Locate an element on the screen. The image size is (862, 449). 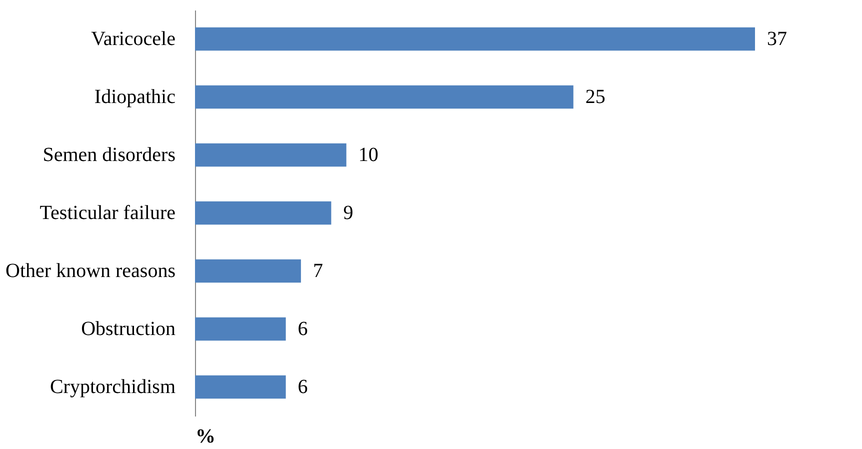
x-axis-title: % is located at coordinates (206, 437).